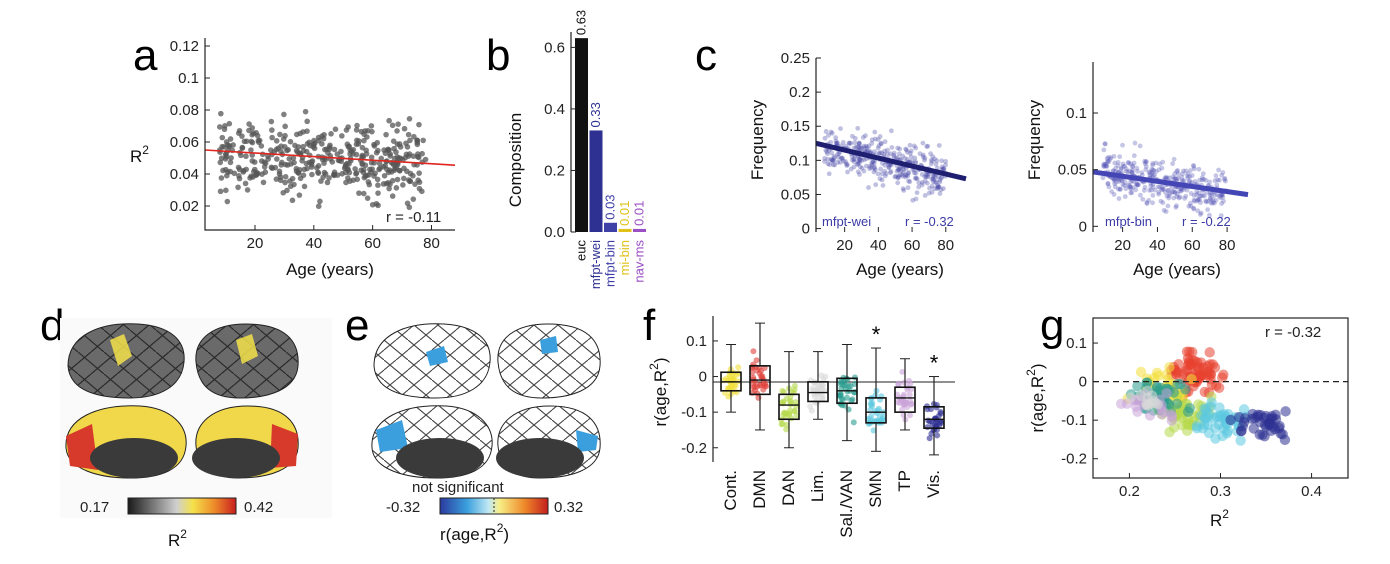 This screenshot has width=1390, height=564. Describe the element at coordinates (660, 360) in the screenshot. I see `f-ylabel-end: )` at that location.